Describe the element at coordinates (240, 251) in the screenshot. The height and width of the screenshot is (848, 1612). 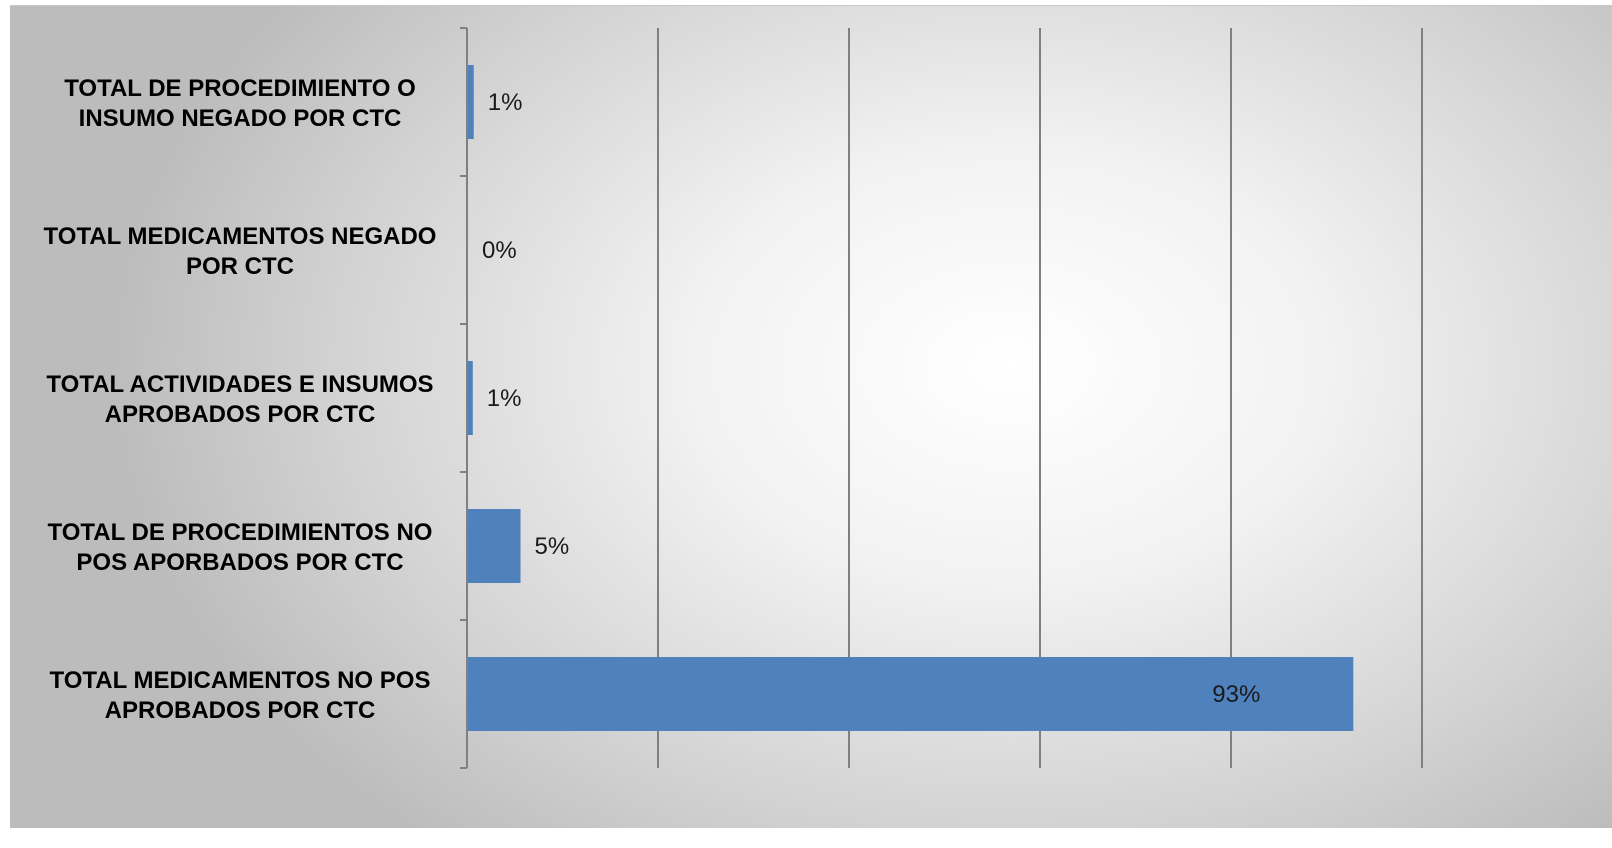
I see `category-label: TOTAL MEDICAMENTOS NEGADO POR CTC` at that location.